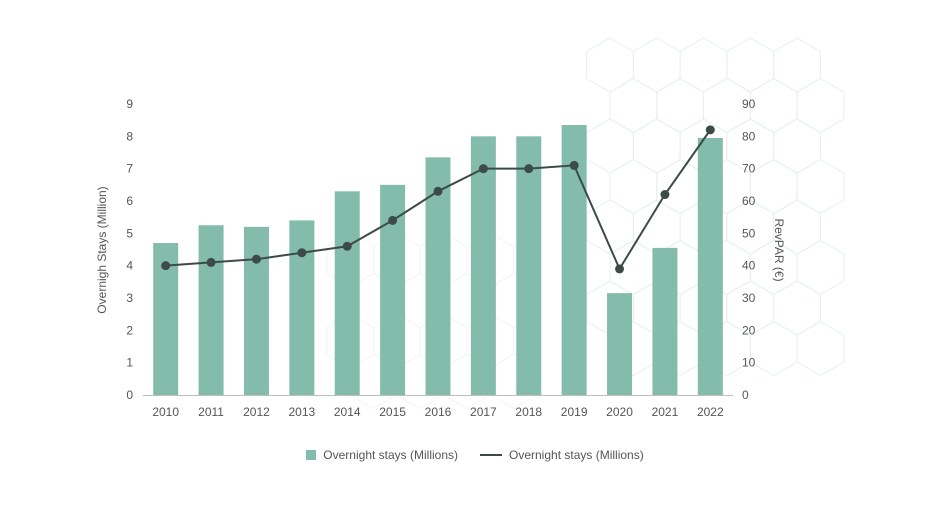  What do you see at coordinates (311, 455) in the screenshot?
I see `legend-bar-swatch` at bounding box center [311, 455].